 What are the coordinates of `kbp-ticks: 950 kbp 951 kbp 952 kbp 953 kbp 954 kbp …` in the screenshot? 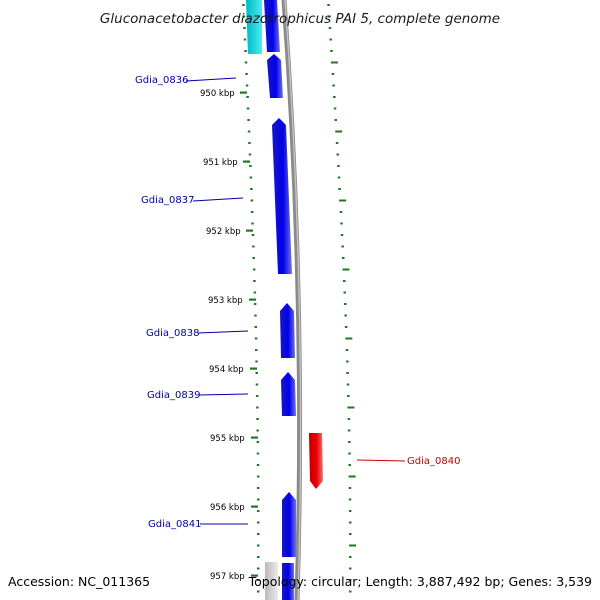 It's located at (229, 335).